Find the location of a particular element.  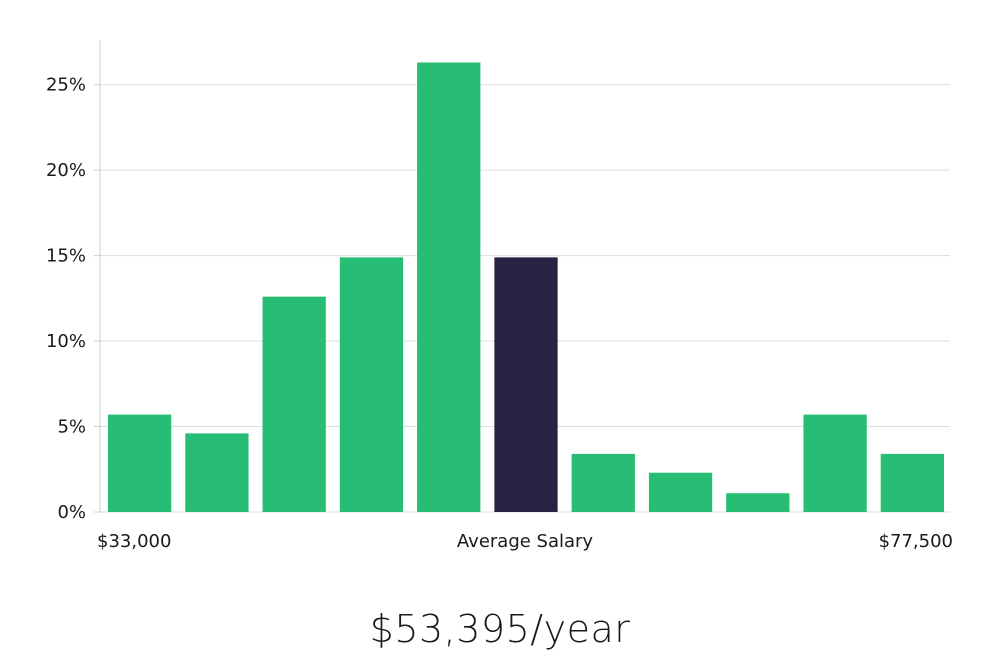

y-tick-label-0: 0% is located at coordinates (71, 512).